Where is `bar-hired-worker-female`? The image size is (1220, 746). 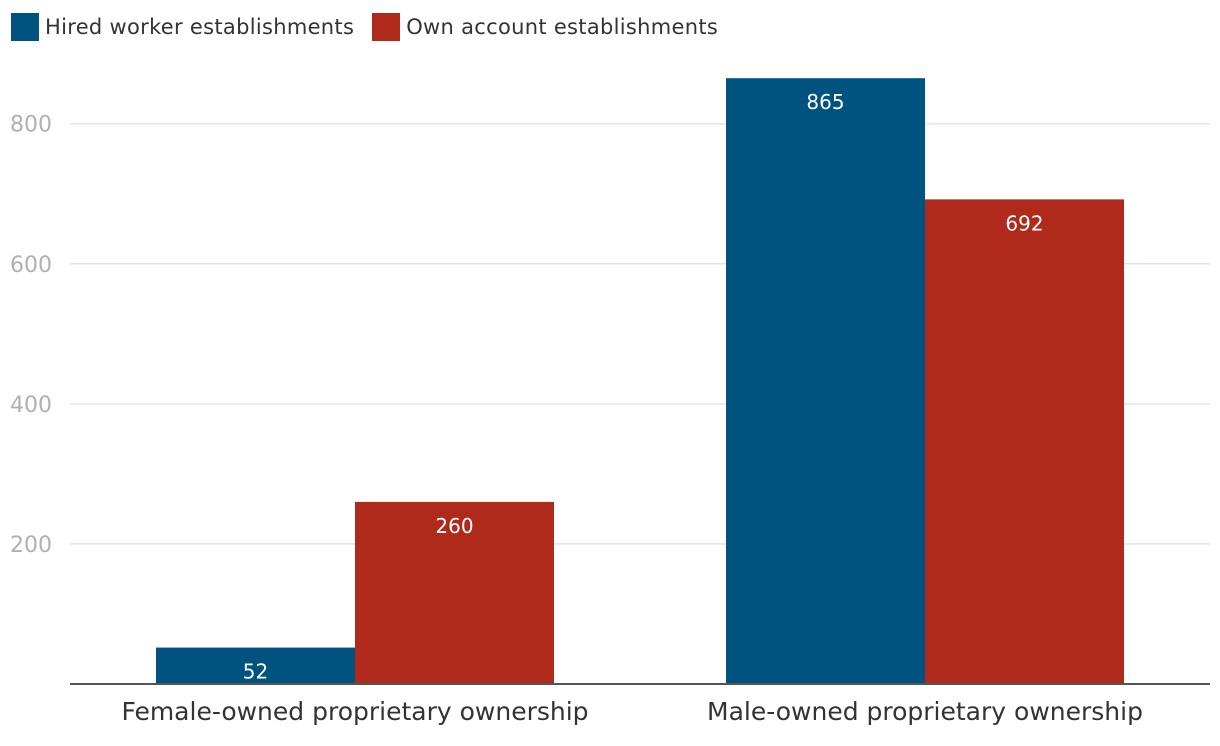 bar-hired-worker-female is located at coordinates (255, 665).